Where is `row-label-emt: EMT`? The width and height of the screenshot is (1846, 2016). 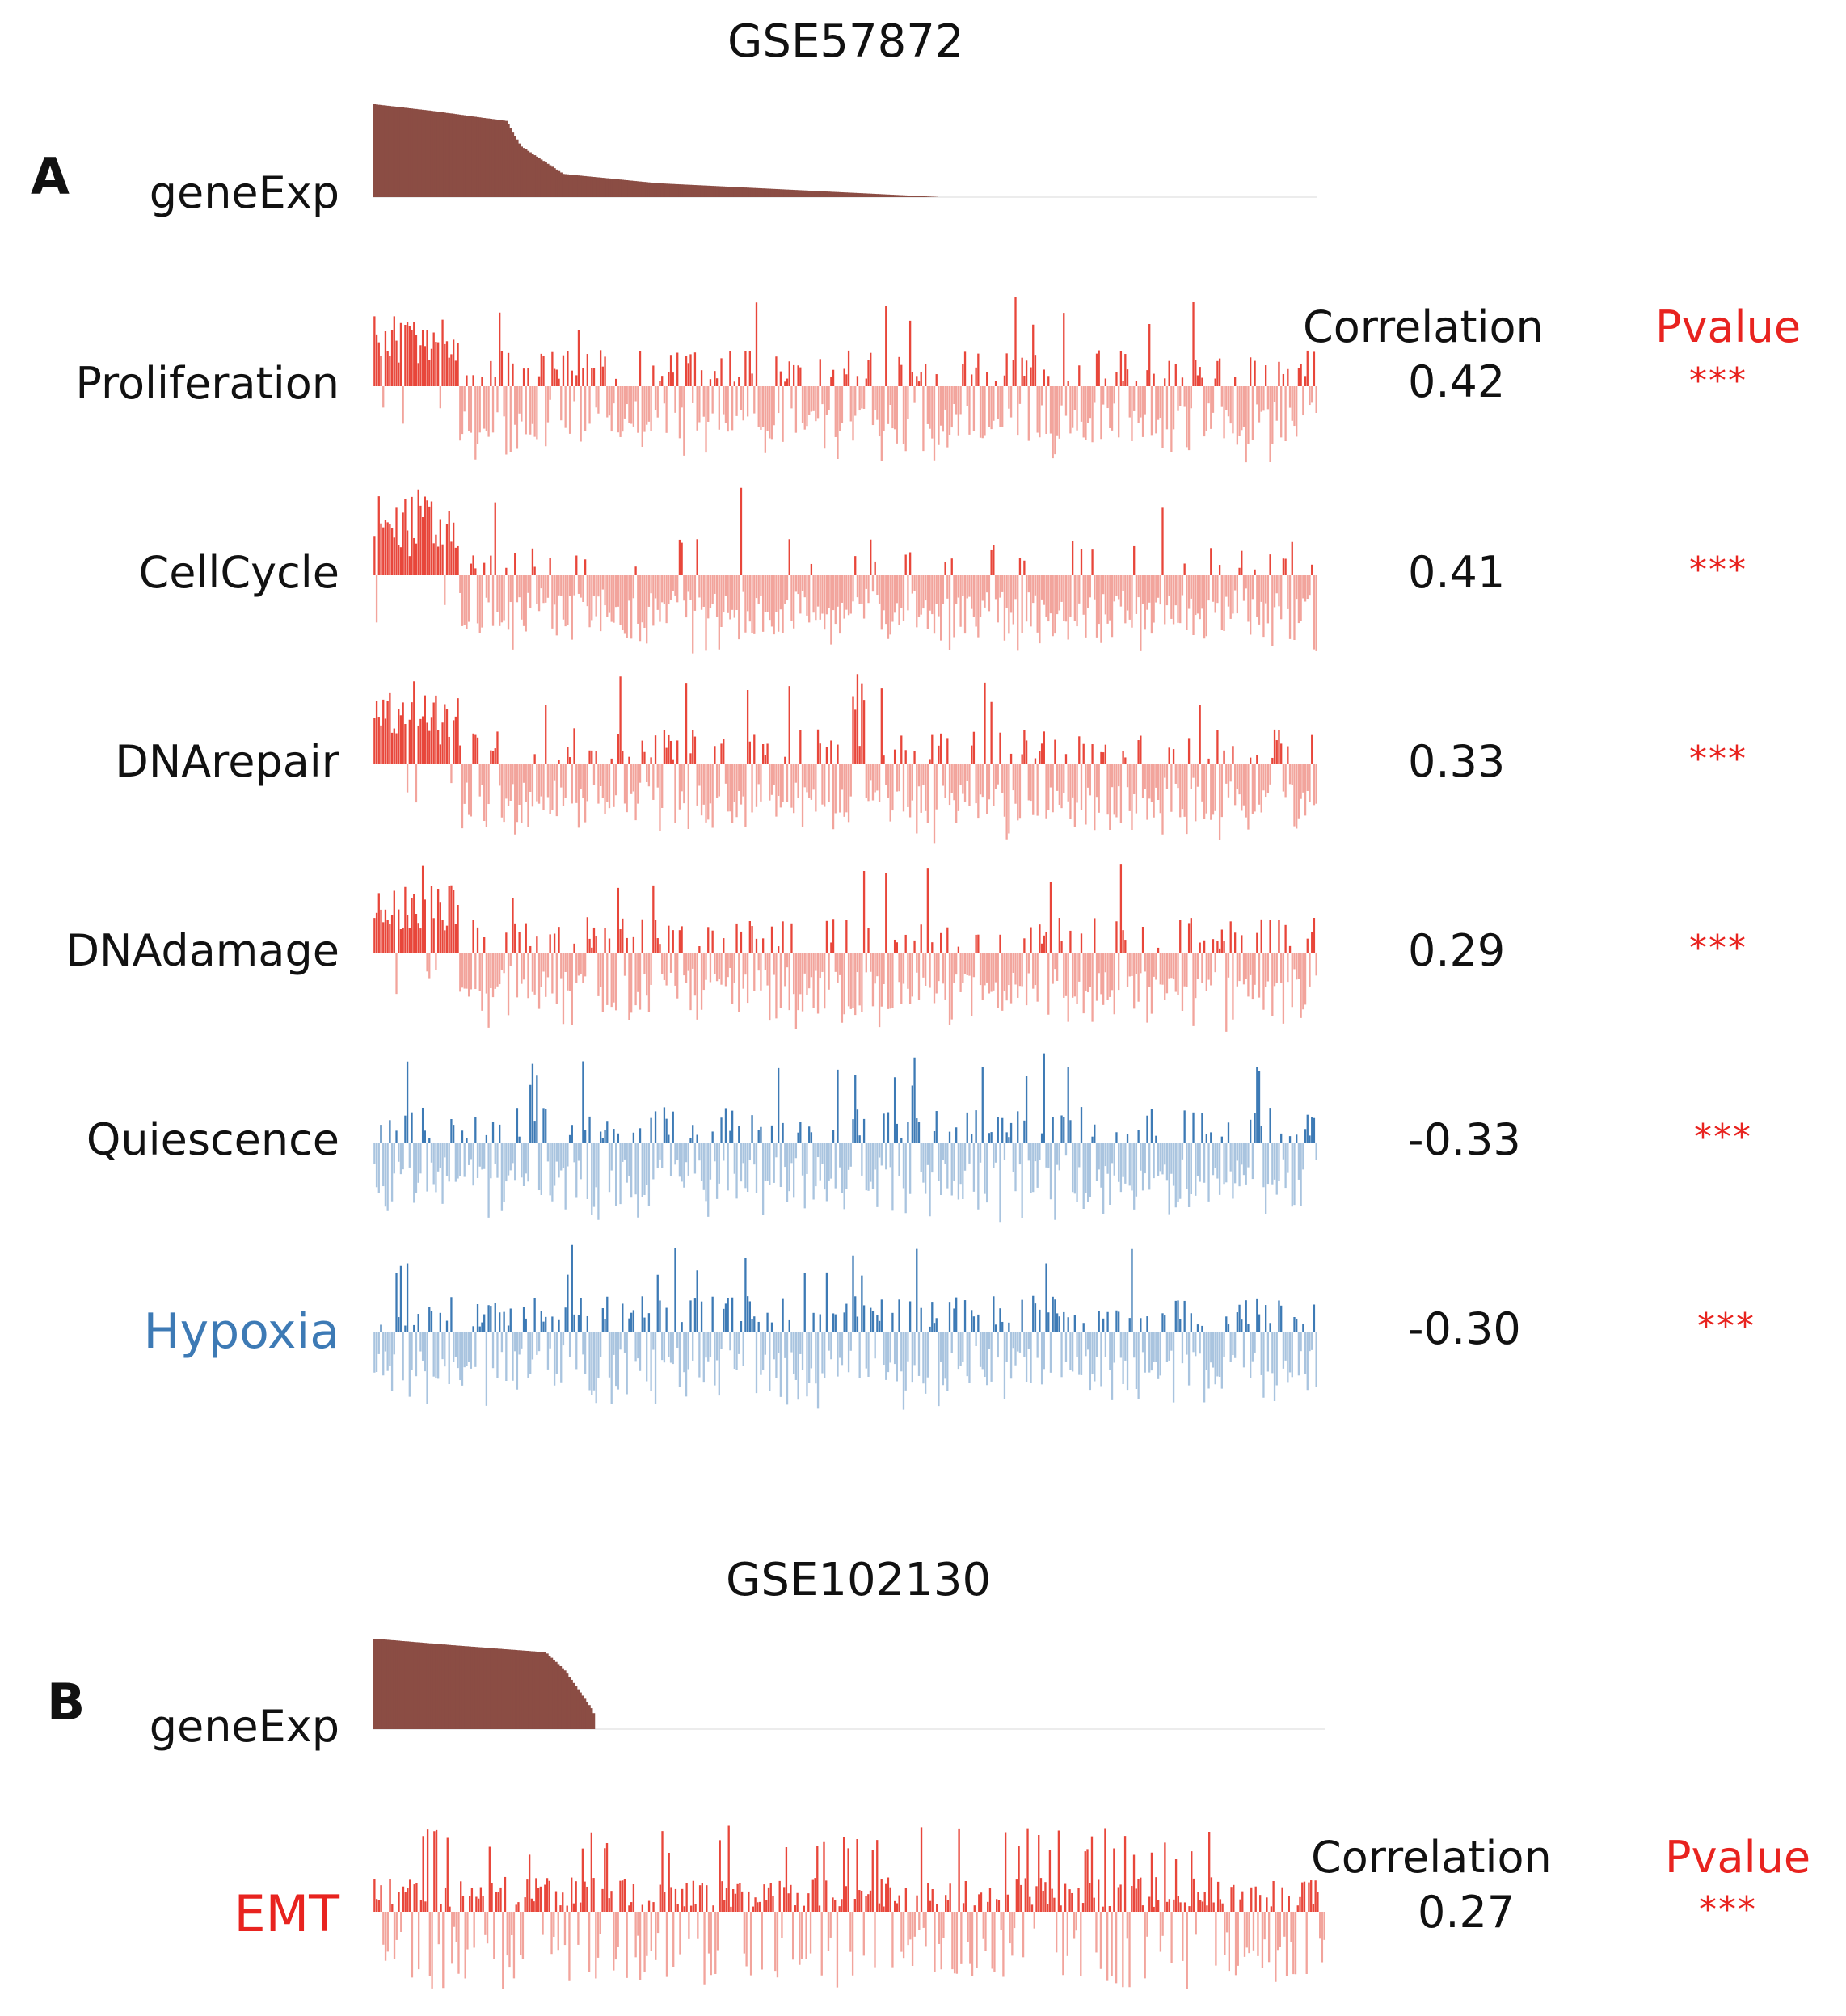 row-label-emt: EMT is located at coordinates (287, 1913).